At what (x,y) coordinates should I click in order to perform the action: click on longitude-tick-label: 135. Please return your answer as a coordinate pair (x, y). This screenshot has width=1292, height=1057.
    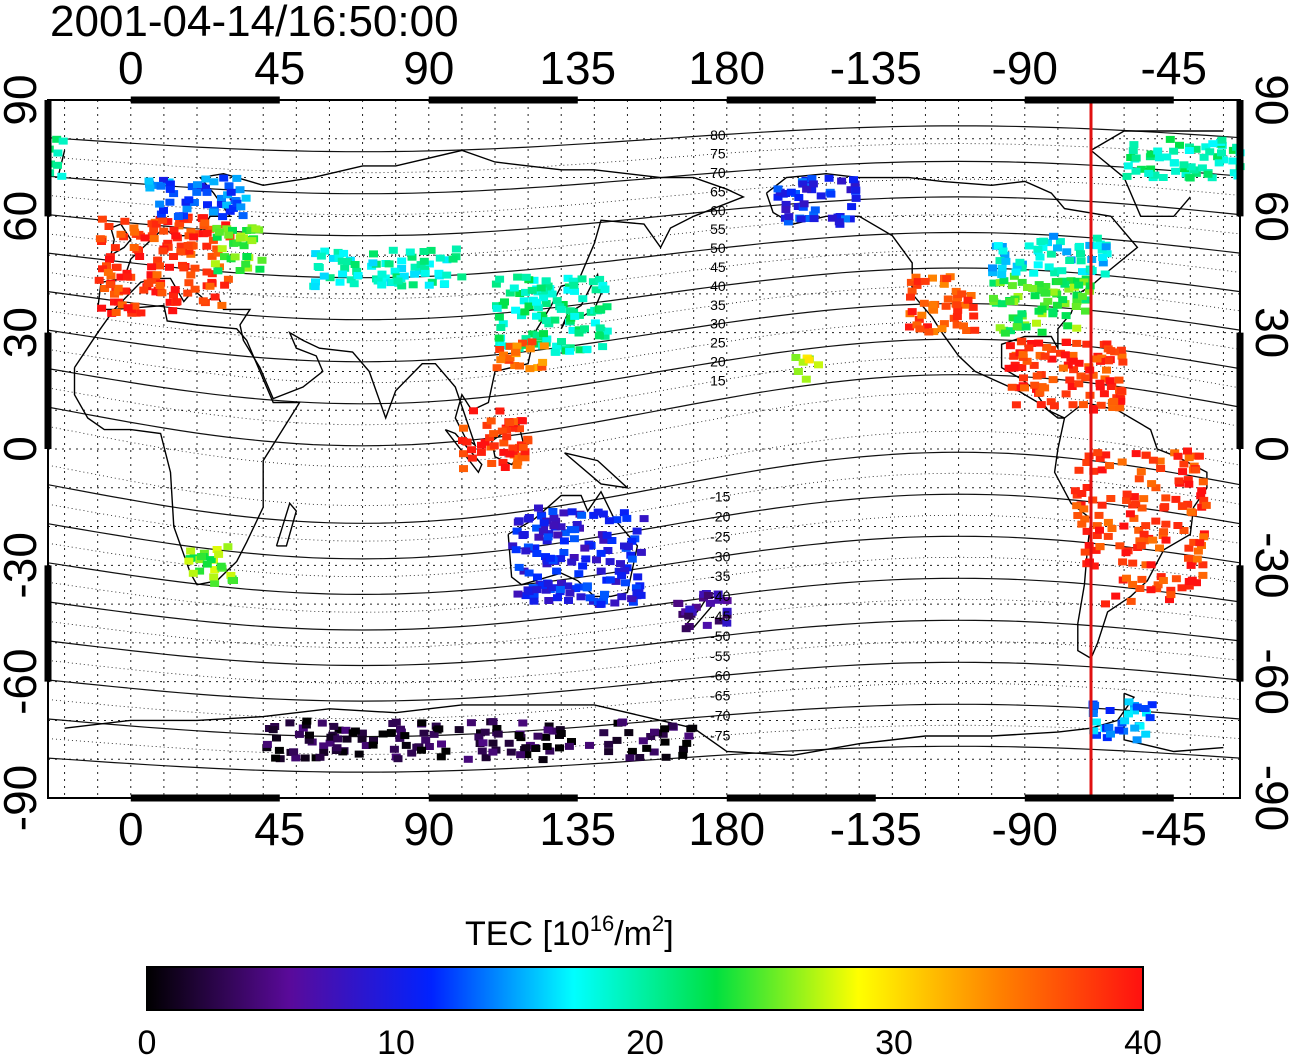
    Looking at the image, I should click on (577, 68).